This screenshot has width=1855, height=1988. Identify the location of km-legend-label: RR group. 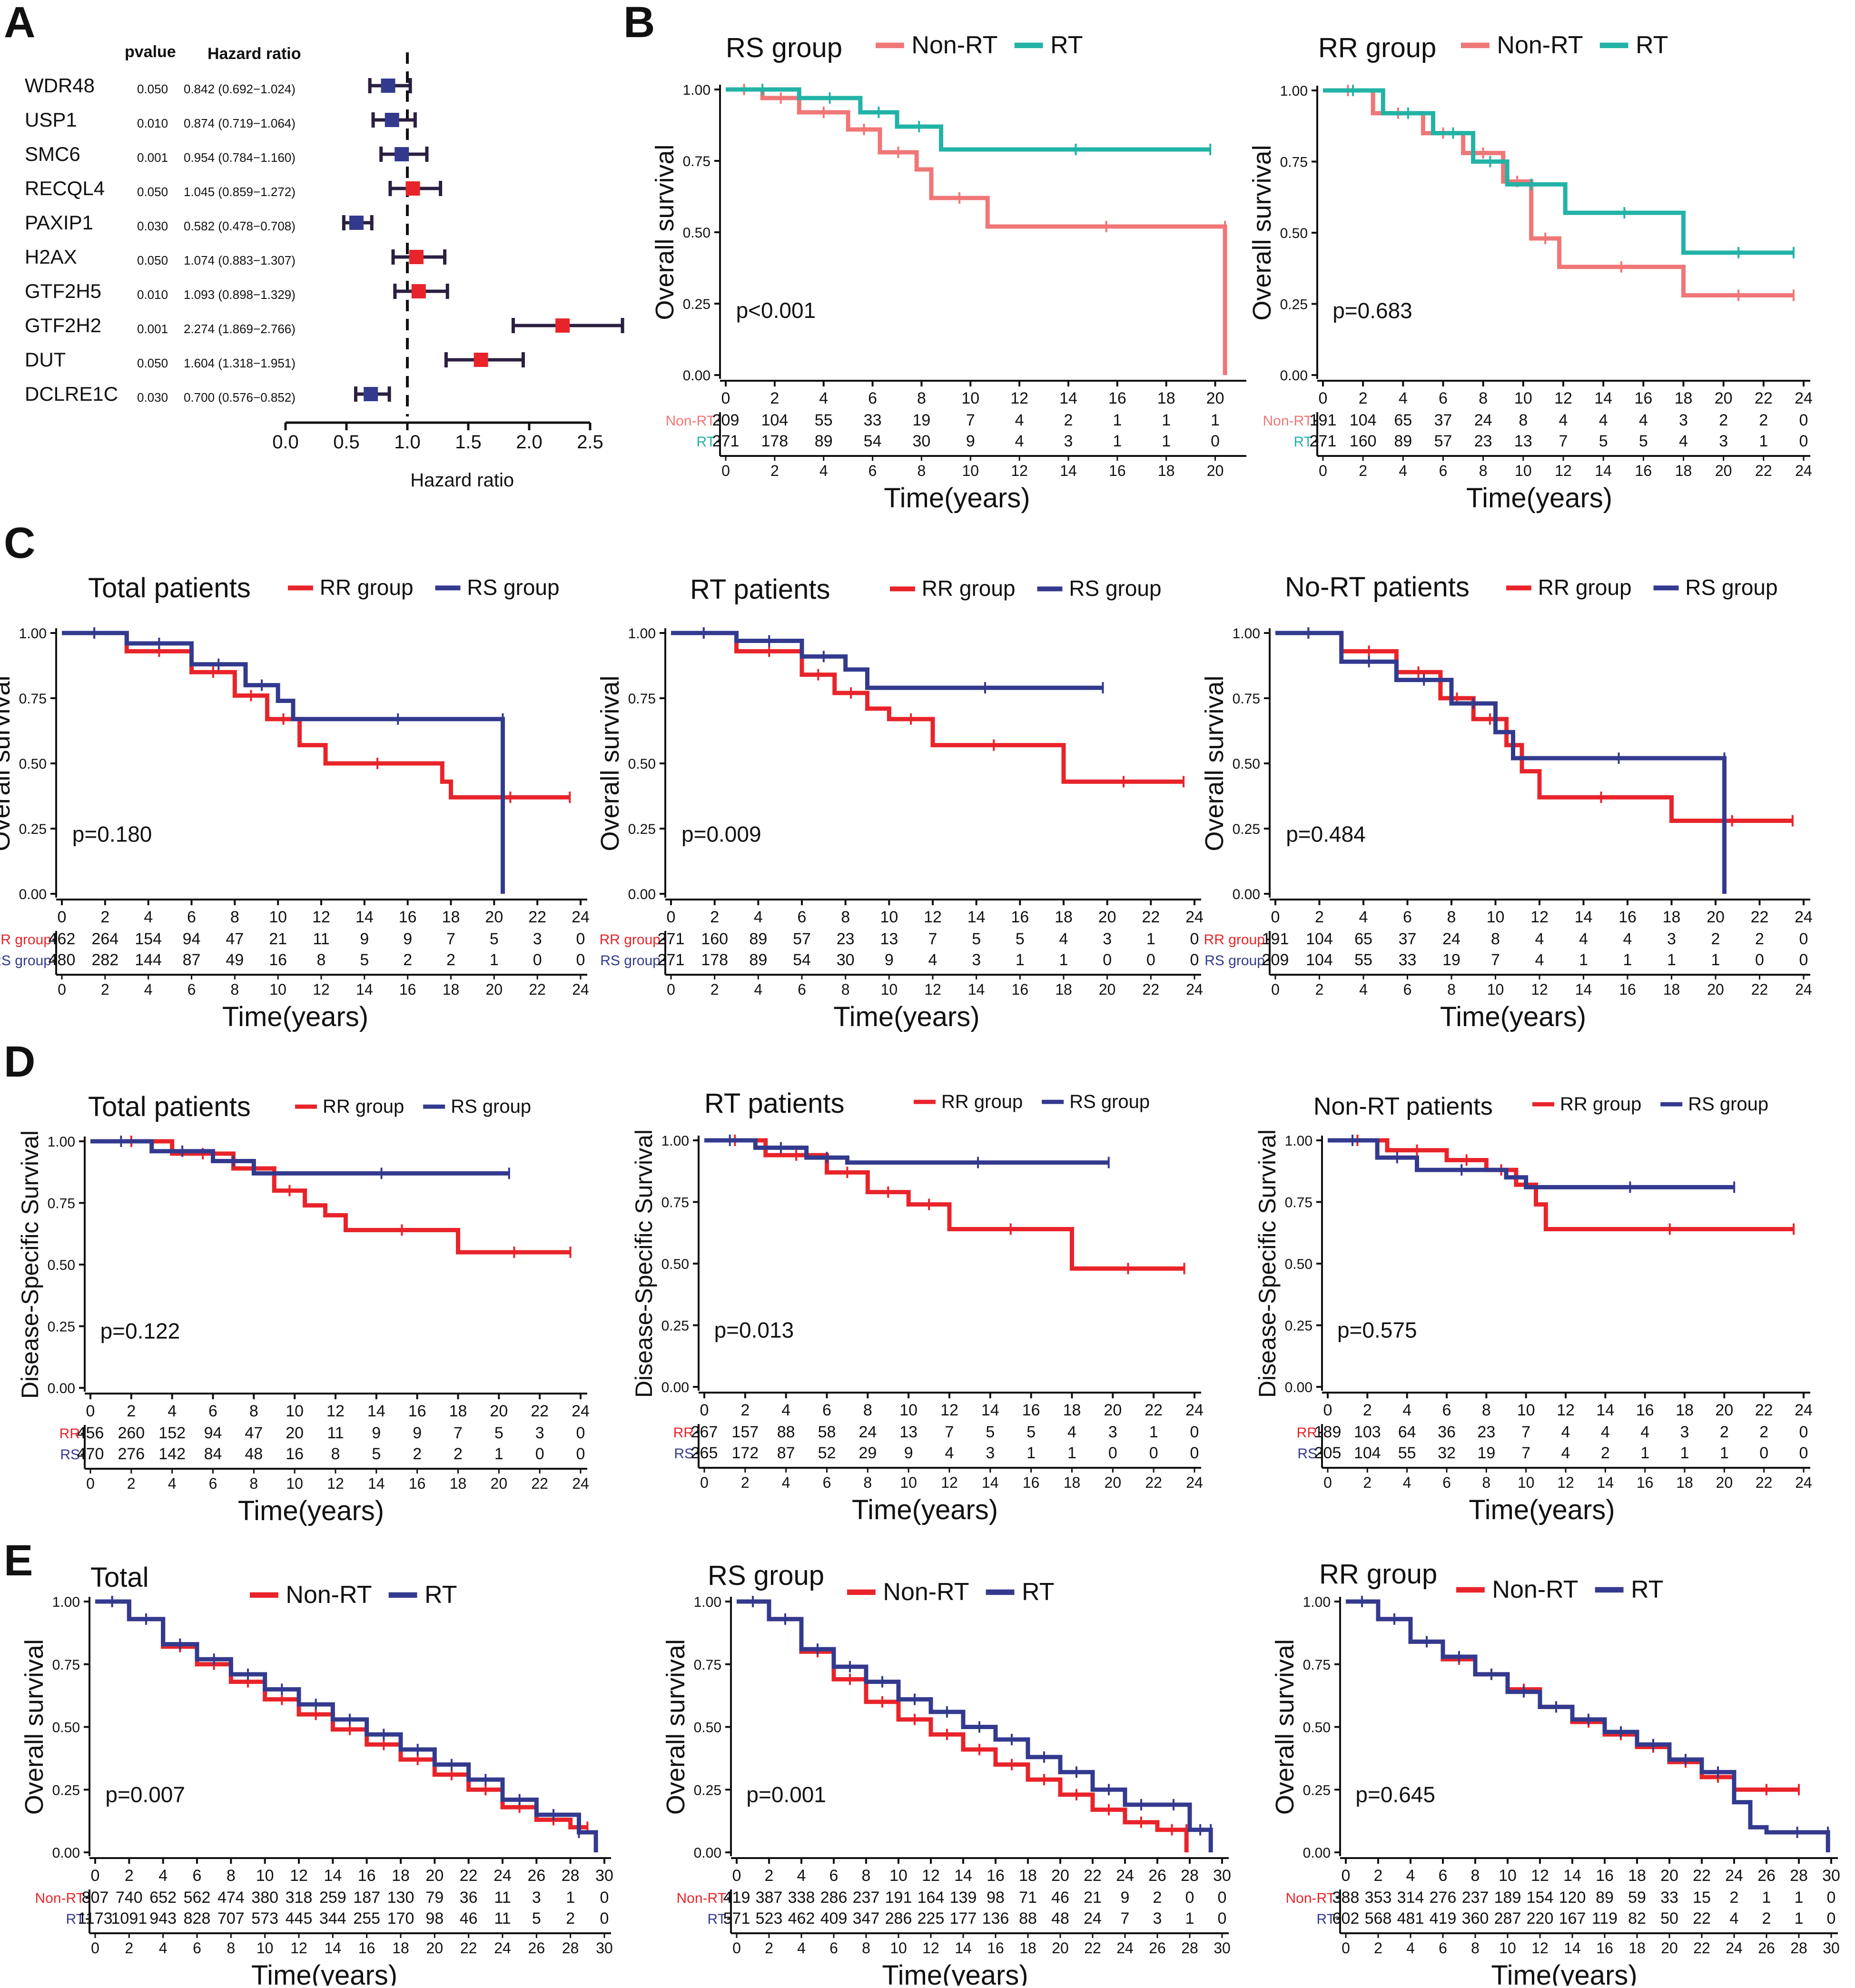
(982, 1102).